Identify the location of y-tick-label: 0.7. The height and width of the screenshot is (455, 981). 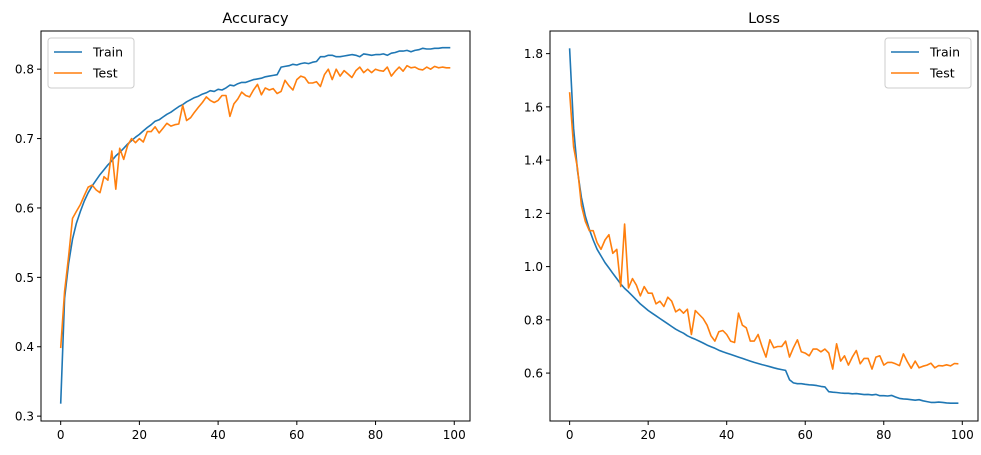
(24, 139).